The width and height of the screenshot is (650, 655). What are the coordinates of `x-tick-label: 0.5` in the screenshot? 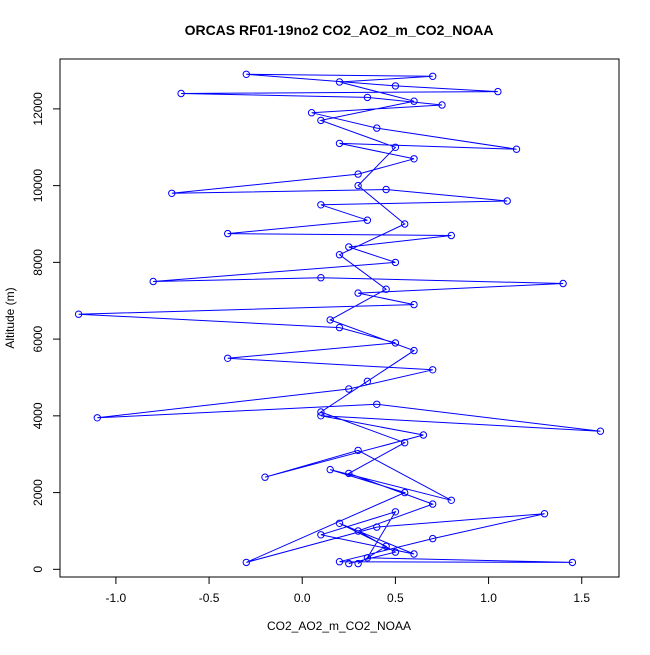 It's located at (395, 598).